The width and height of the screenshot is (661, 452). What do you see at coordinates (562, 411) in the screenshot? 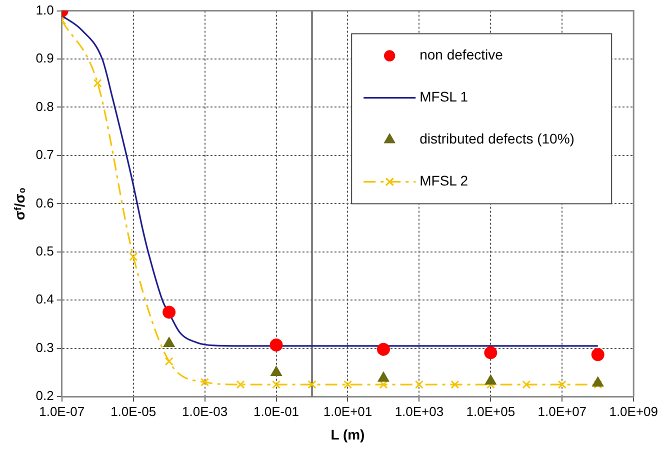
I see `x-tick-label: 1.0E+07` at bounding box center [562, 411].